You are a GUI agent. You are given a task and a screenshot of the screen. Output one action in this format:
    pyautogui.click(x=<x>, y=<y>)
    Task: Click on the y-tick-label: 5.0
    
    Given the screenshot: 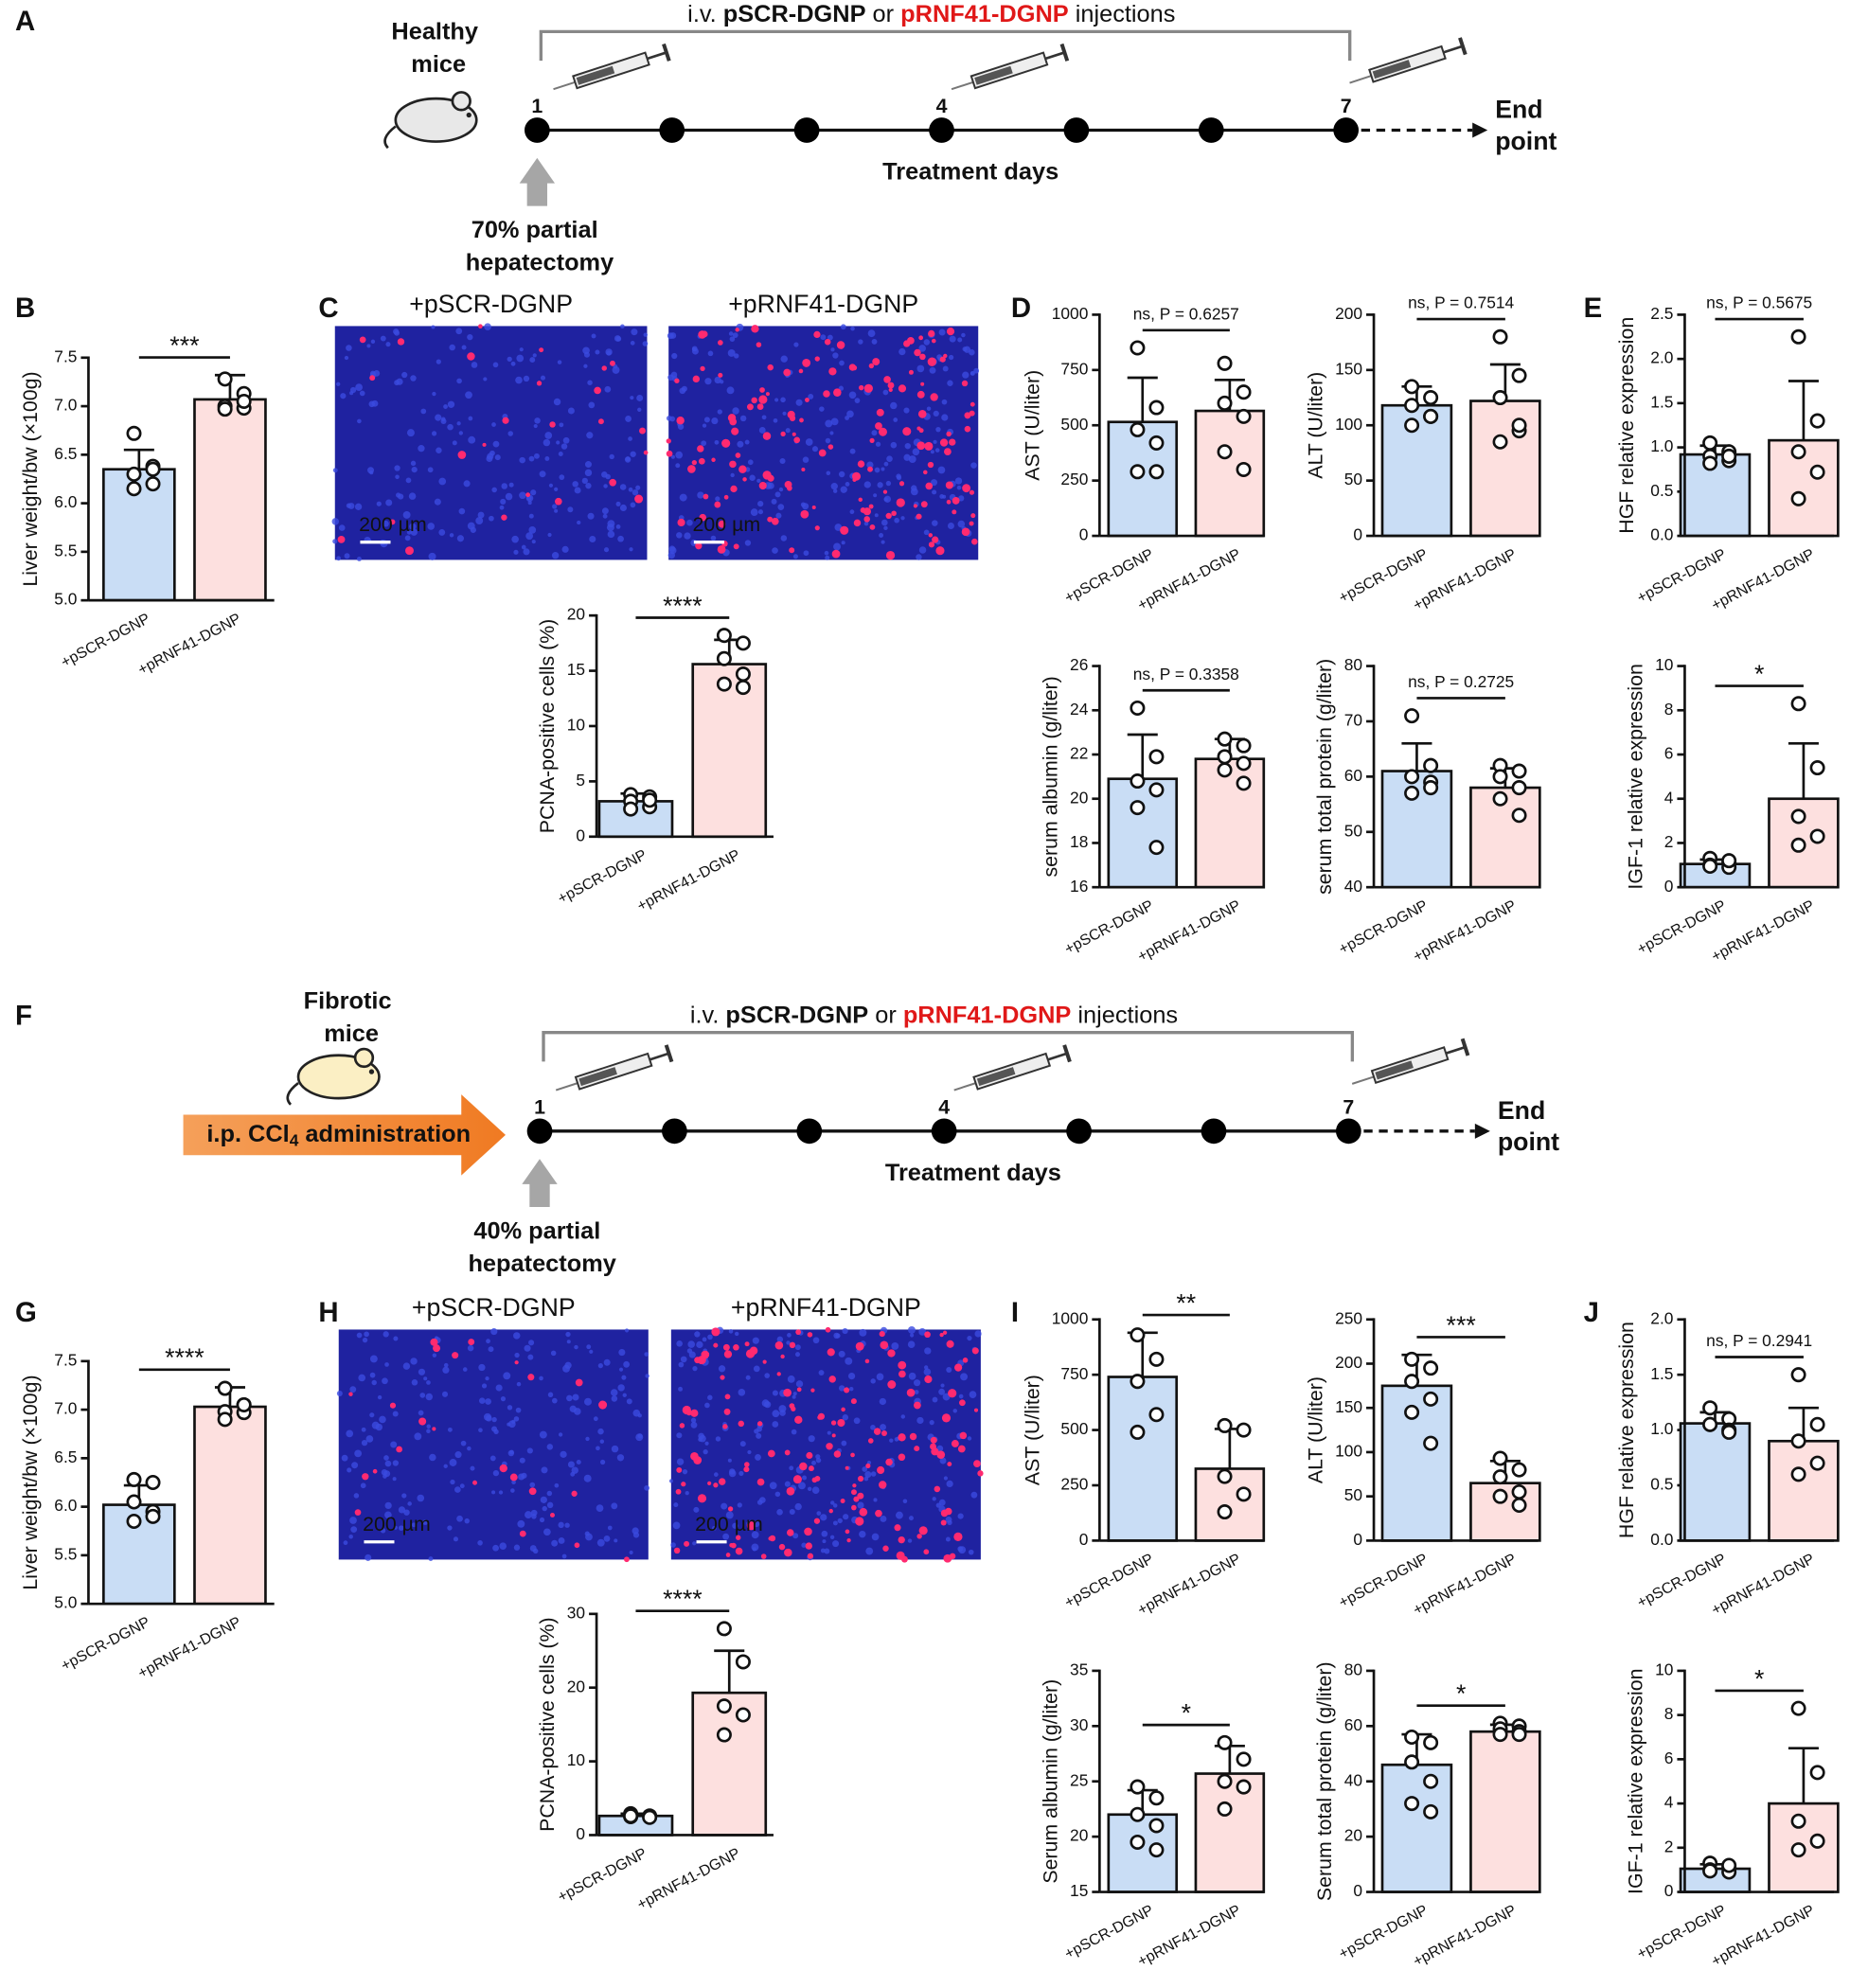 What is the action you would take?
    pyautogui.click(x=66, y=1602)
    